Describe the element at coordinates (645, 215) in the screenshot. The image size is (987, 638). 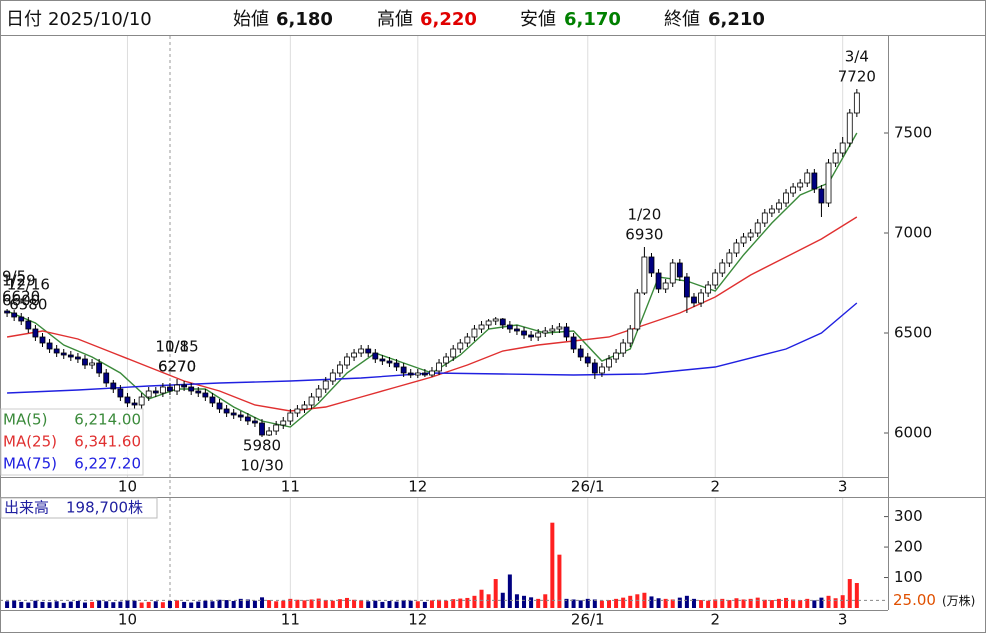
I see `annotation-date: 1/20` at that location.